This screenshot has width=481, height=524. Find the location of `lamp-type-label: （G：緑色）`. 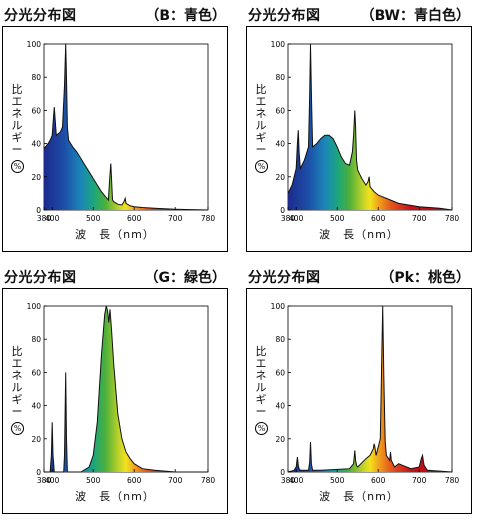

lamp-type-label: （G：緑色） is located at coordinates (185, 278).